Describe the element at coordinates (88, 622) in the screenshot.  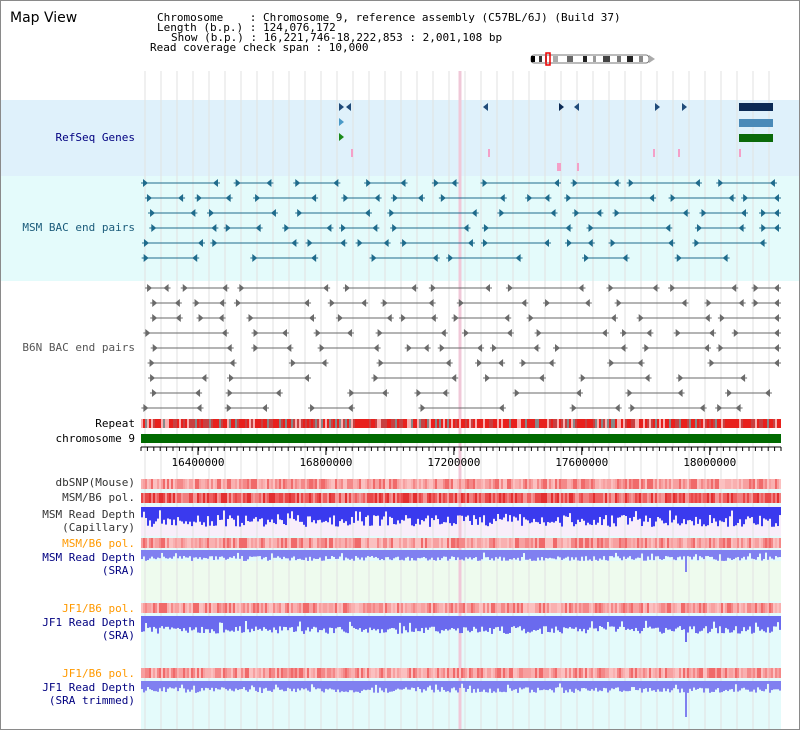
I see `track-label-jf1-depth-sra: JF1 Read Depth` at that location.